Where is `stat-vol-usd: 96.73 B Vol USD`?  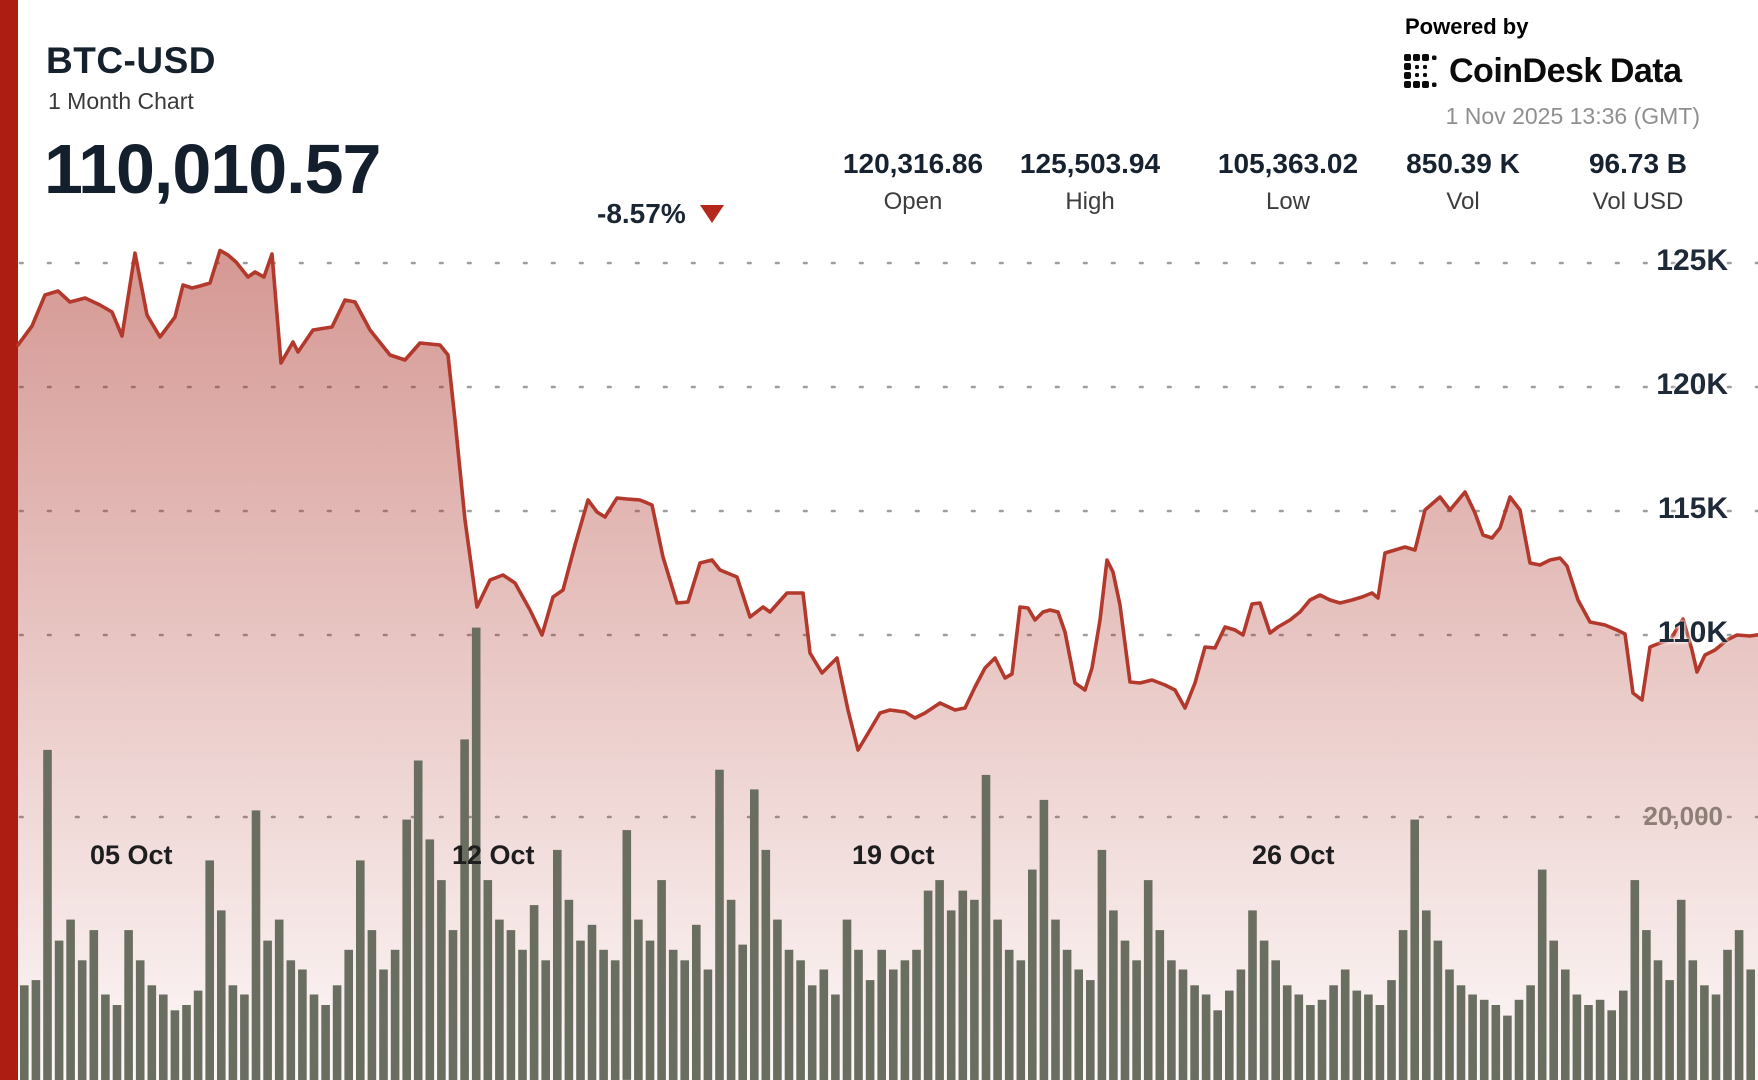 stat-vol-usd: 96.73 B Vol USD is located at coordinates (1638, 182).